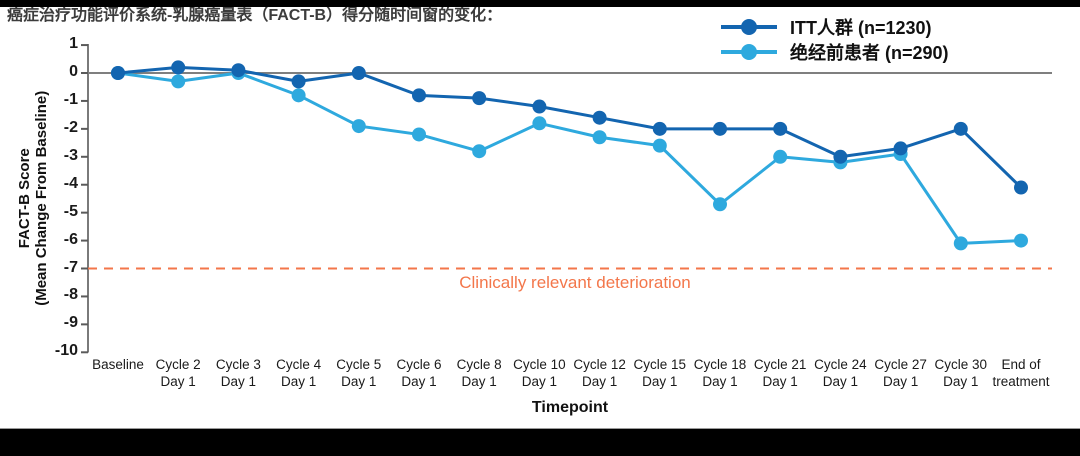 The width and height of the screenshot is (1080, 456). I want to click on y-axis-title-line1: FACT-B Score, so click(24, 198).